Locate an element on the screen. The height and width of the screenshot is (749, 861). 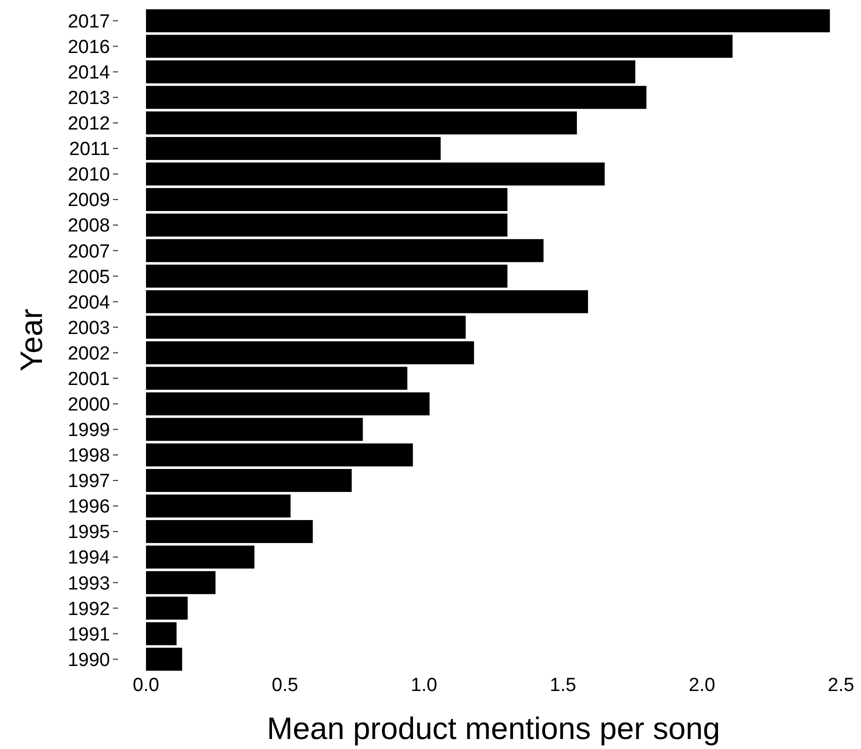
y-tick-label: 2012 is located at coordinates (89, 124).